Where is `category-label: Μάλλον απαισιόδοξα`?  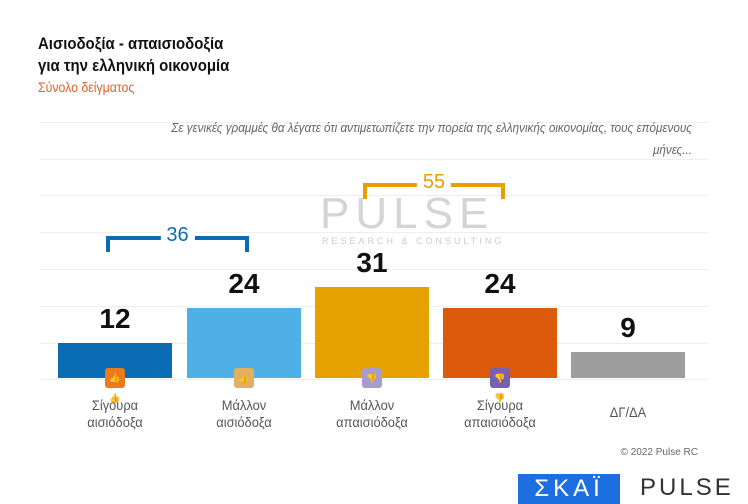 category-label: Μάλλον απαισιόδοξα is located at coordinates (372, 413).